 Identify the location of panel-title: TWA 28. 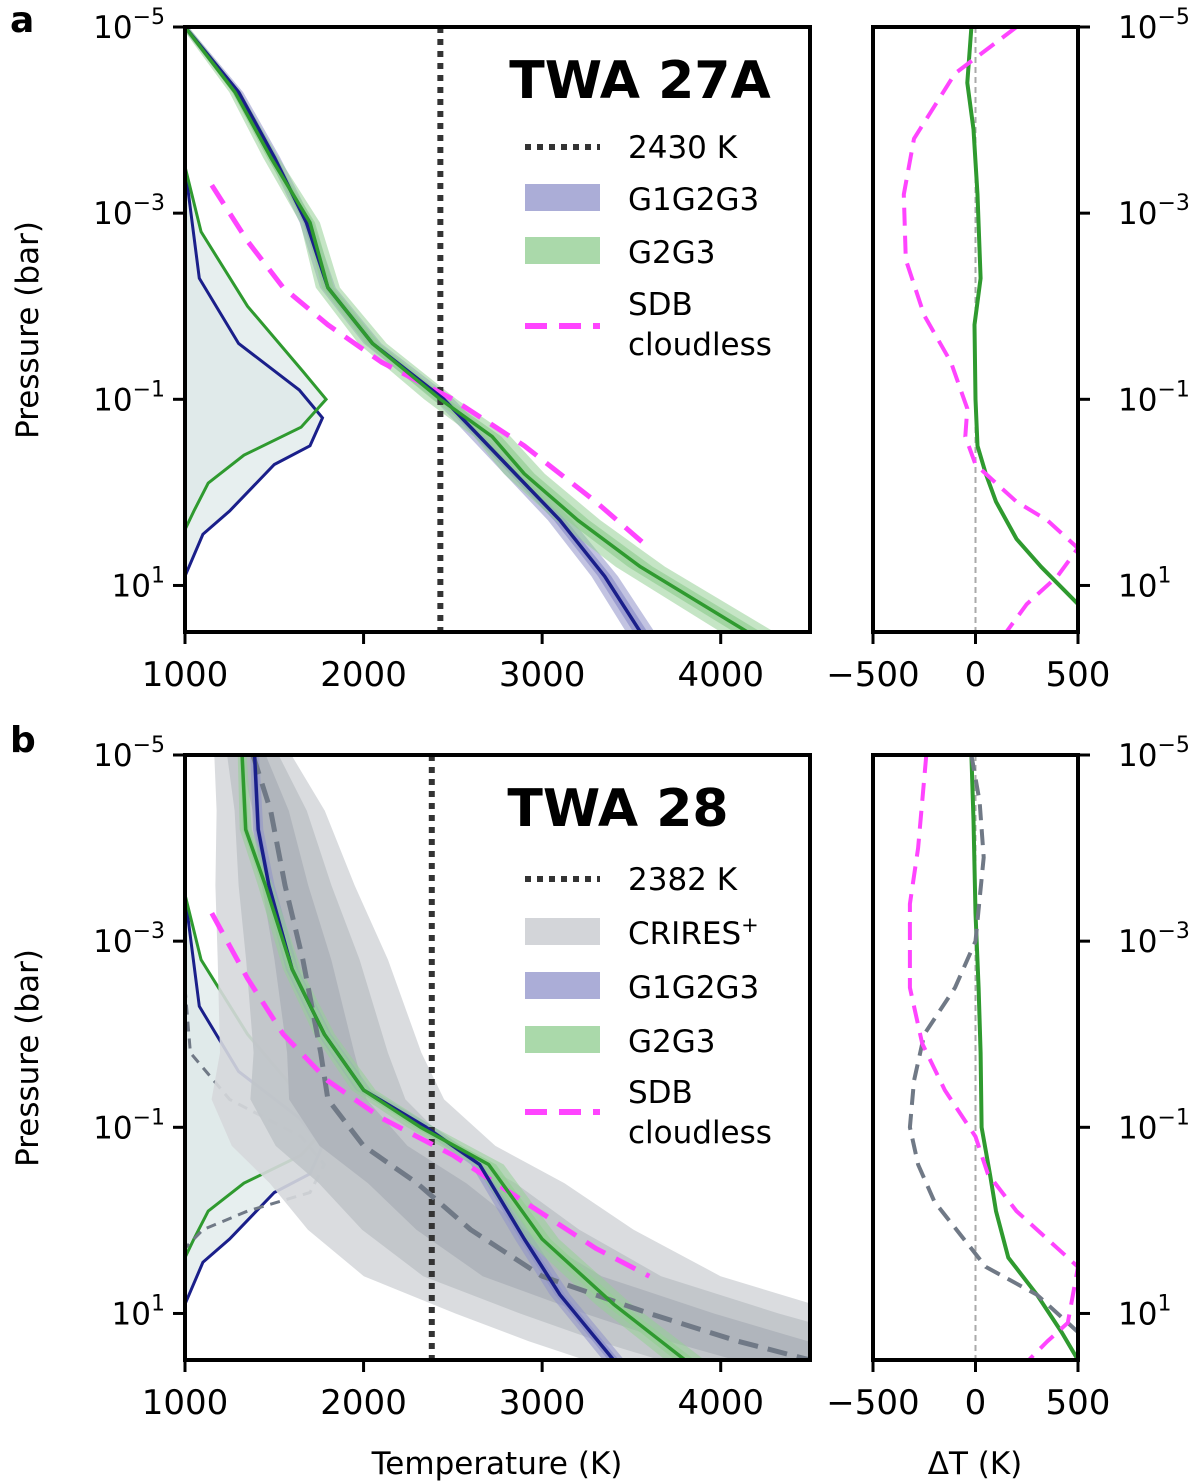
(617, 809).